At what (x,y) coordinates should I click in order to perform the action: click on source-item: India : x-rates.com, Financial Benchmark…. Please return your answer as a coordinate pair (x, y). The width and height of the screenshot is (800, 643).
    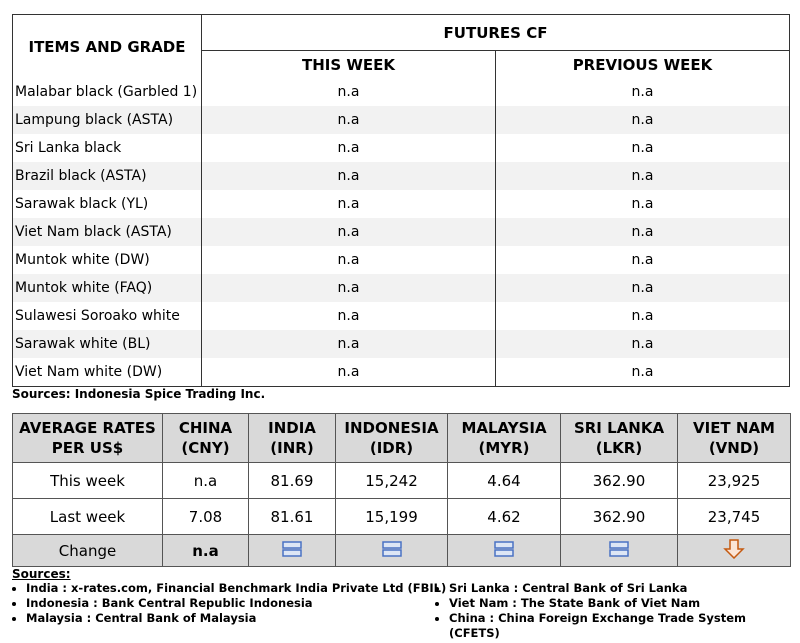
    Looking at the image, I should click on (236, 588).